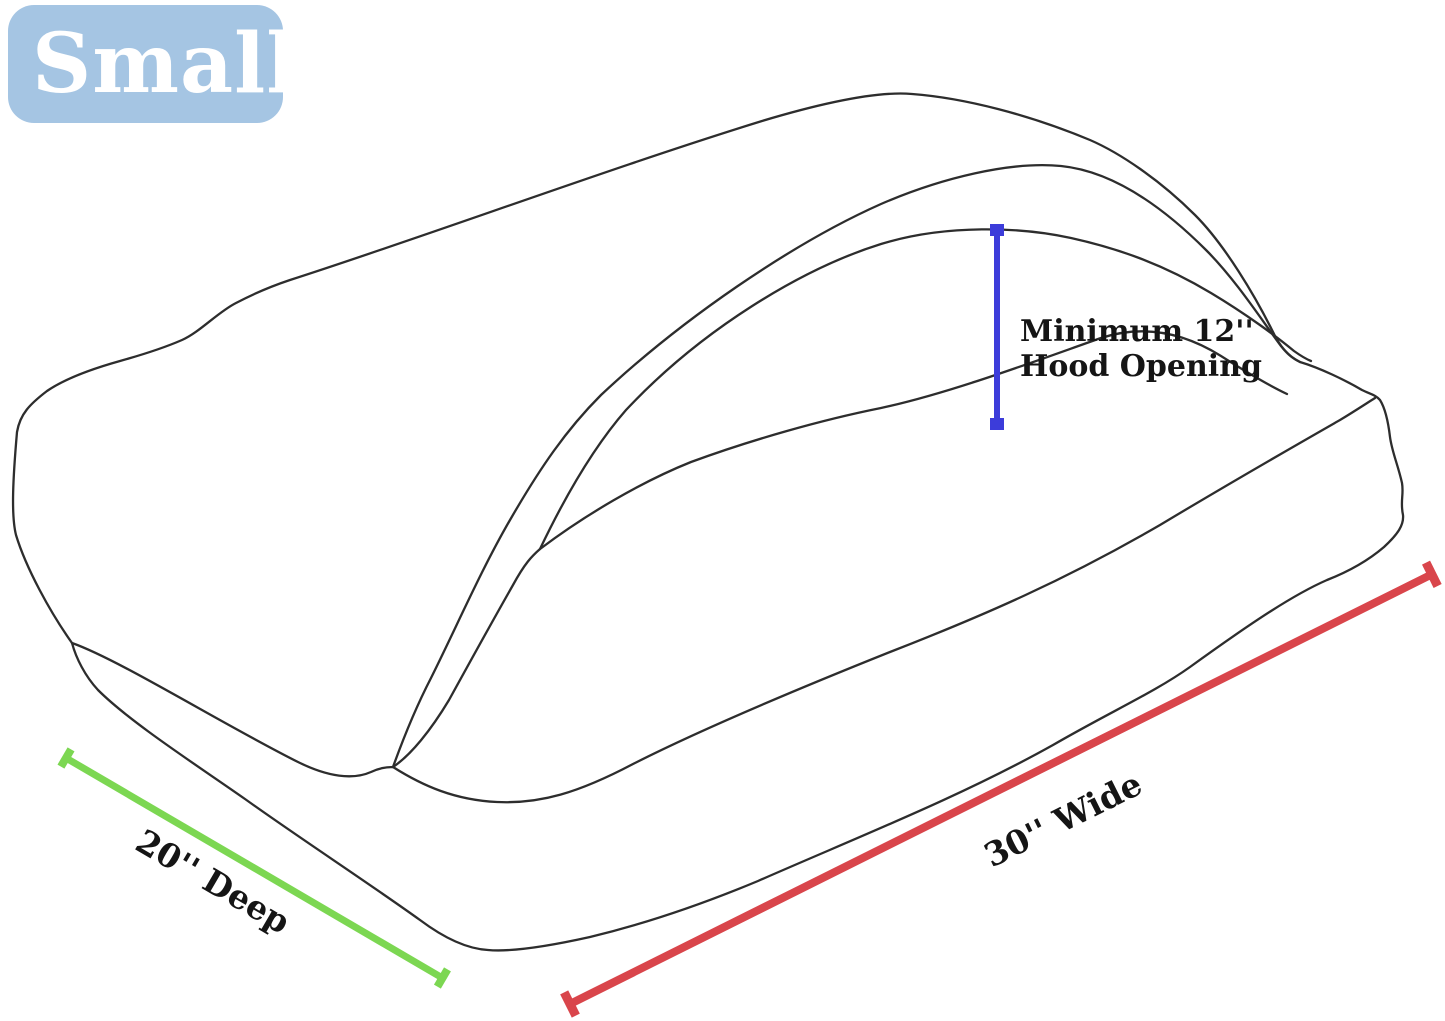  What do you see at coordinates (1141, 366) in the screenshot?
I see `hood-opening-label-line2: Hood Opening` at bounding box center [1141, 366].